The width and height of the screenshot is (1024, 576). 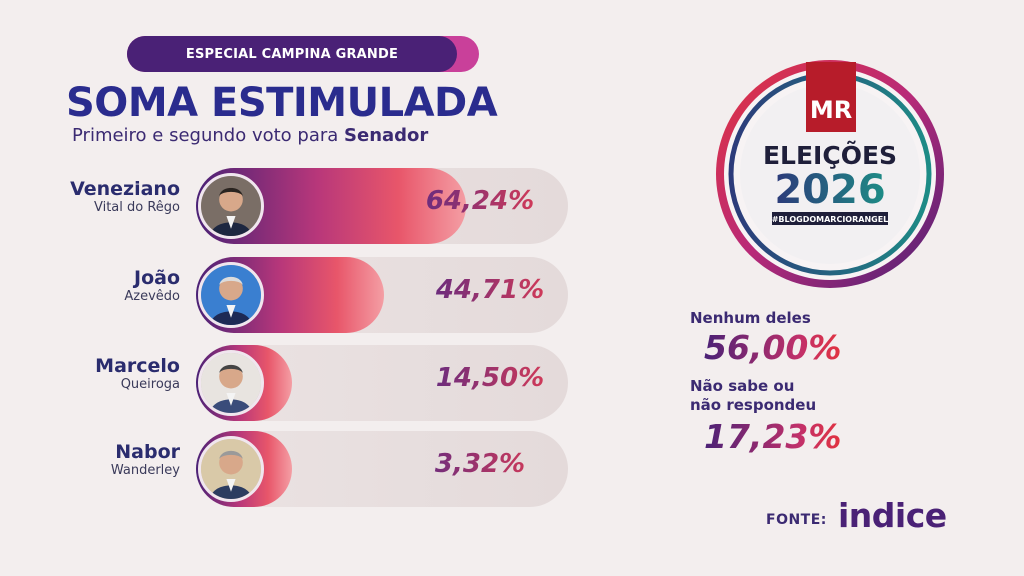 I want to click on candidate-surname: Queiroga, so click(x=150, y=384).